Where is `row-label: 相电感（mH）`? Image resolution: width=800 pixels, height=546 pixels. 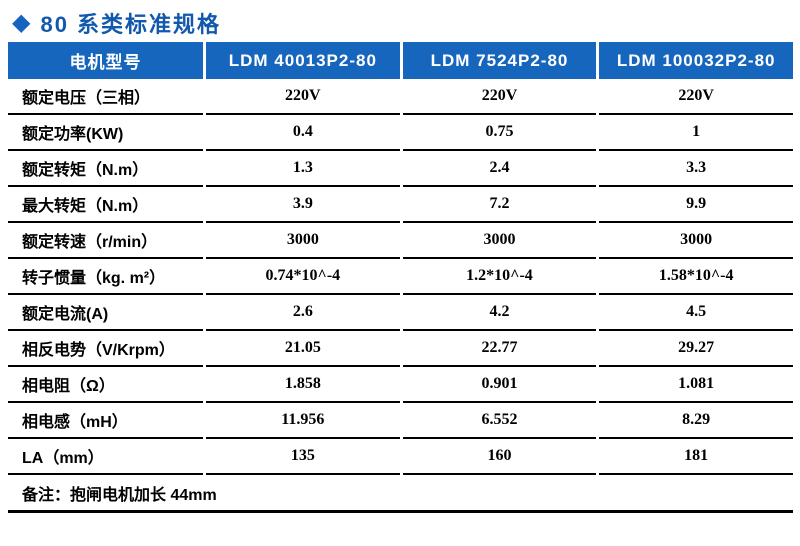 row-label: 相电感（mH） is located at coordinates (105, 421).